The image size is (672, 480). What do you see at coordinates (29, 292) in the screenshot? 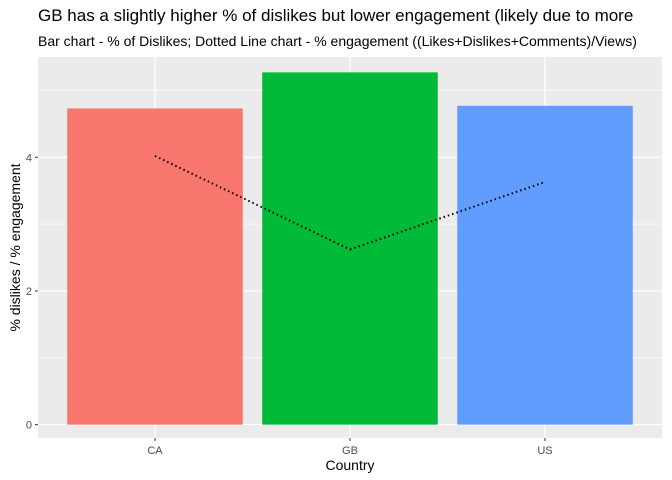
I see `y-tick-label: 2` at bounding box center [29, 292].